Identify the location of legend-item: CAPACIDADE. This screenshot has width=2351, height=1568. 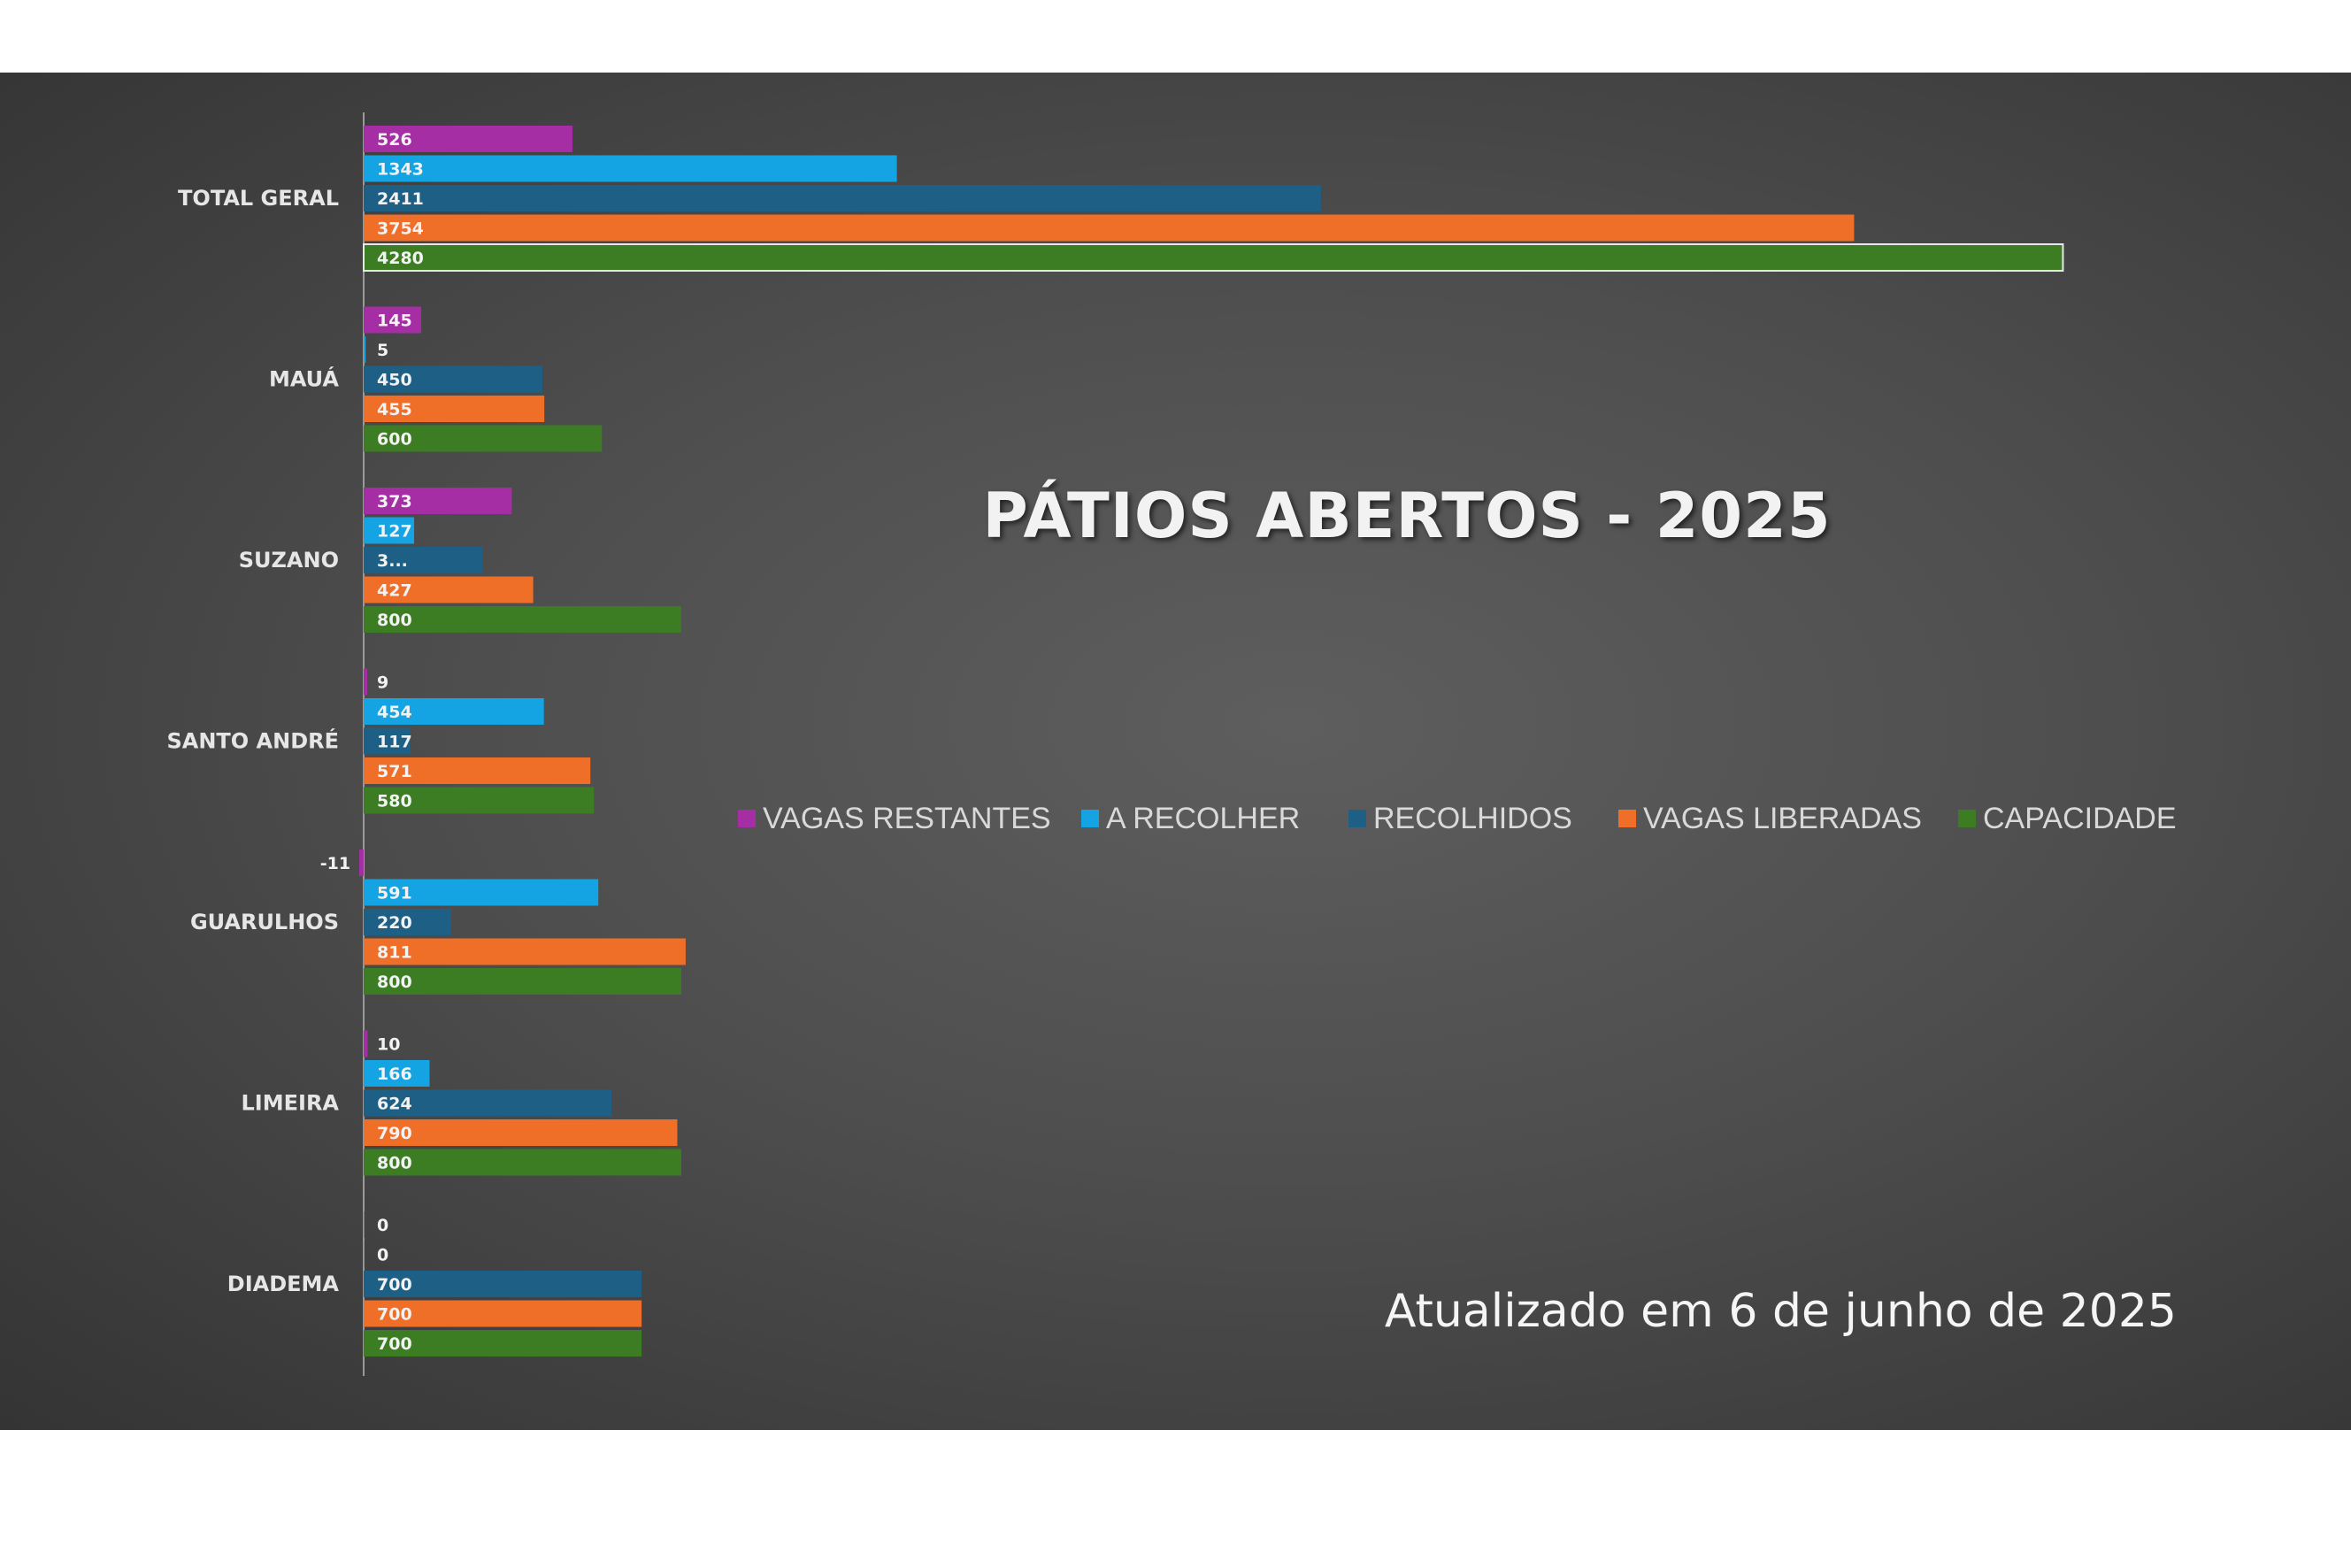
(2067, 818).